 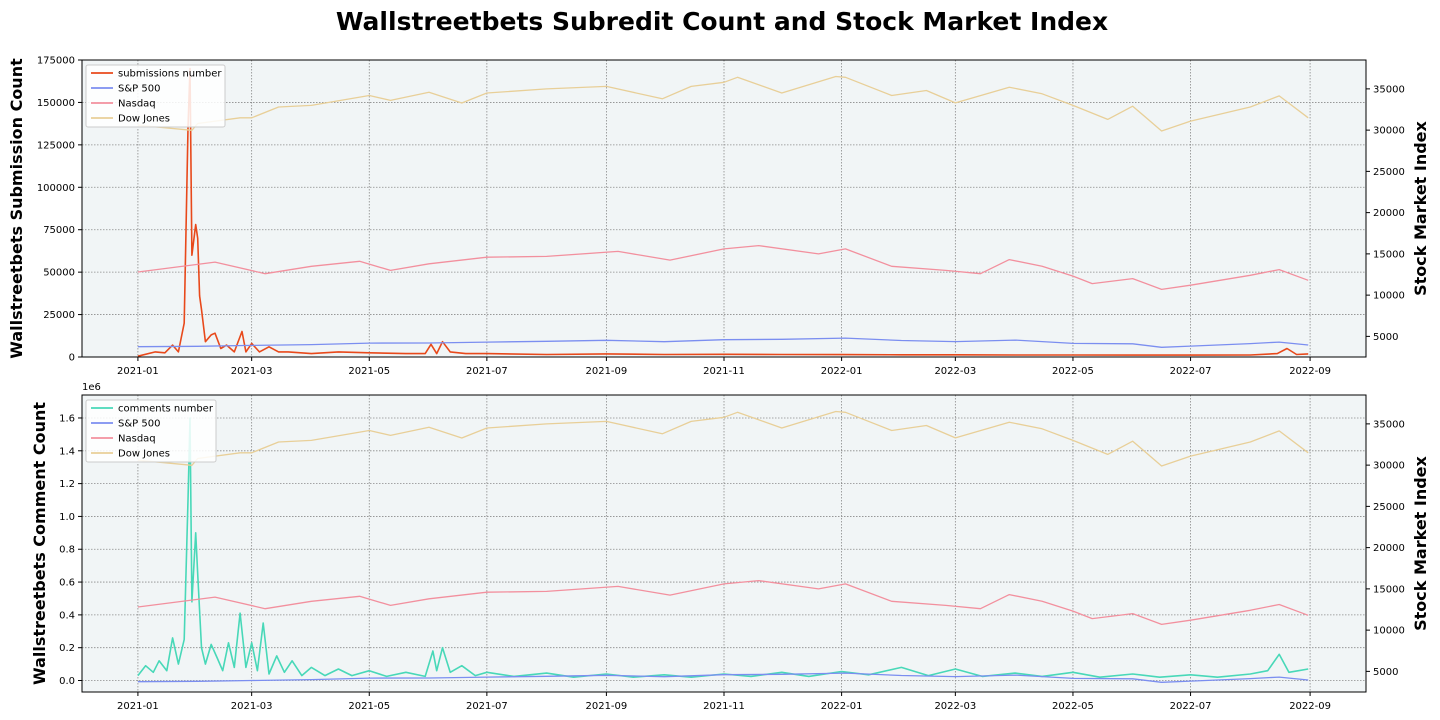 What do you see at coordinates (39, 543) in the screenshot?
I see `y-axis-label: Wallstreetbets Comment Count` at bounding box center [39, 543].